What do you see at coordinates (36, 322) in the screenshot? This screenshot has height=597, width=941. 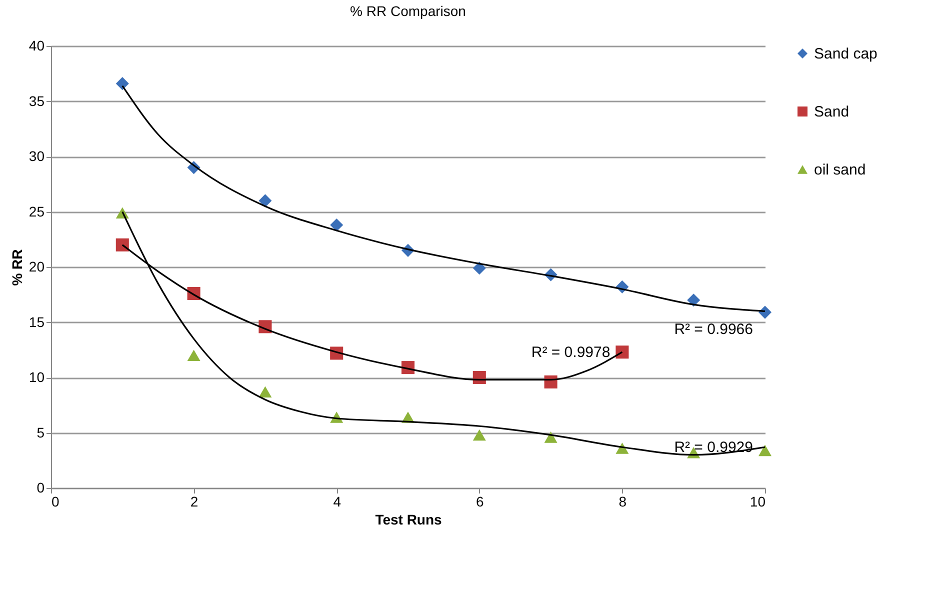 I see `y-tick-label: 15` at bounding box center [36, 322].